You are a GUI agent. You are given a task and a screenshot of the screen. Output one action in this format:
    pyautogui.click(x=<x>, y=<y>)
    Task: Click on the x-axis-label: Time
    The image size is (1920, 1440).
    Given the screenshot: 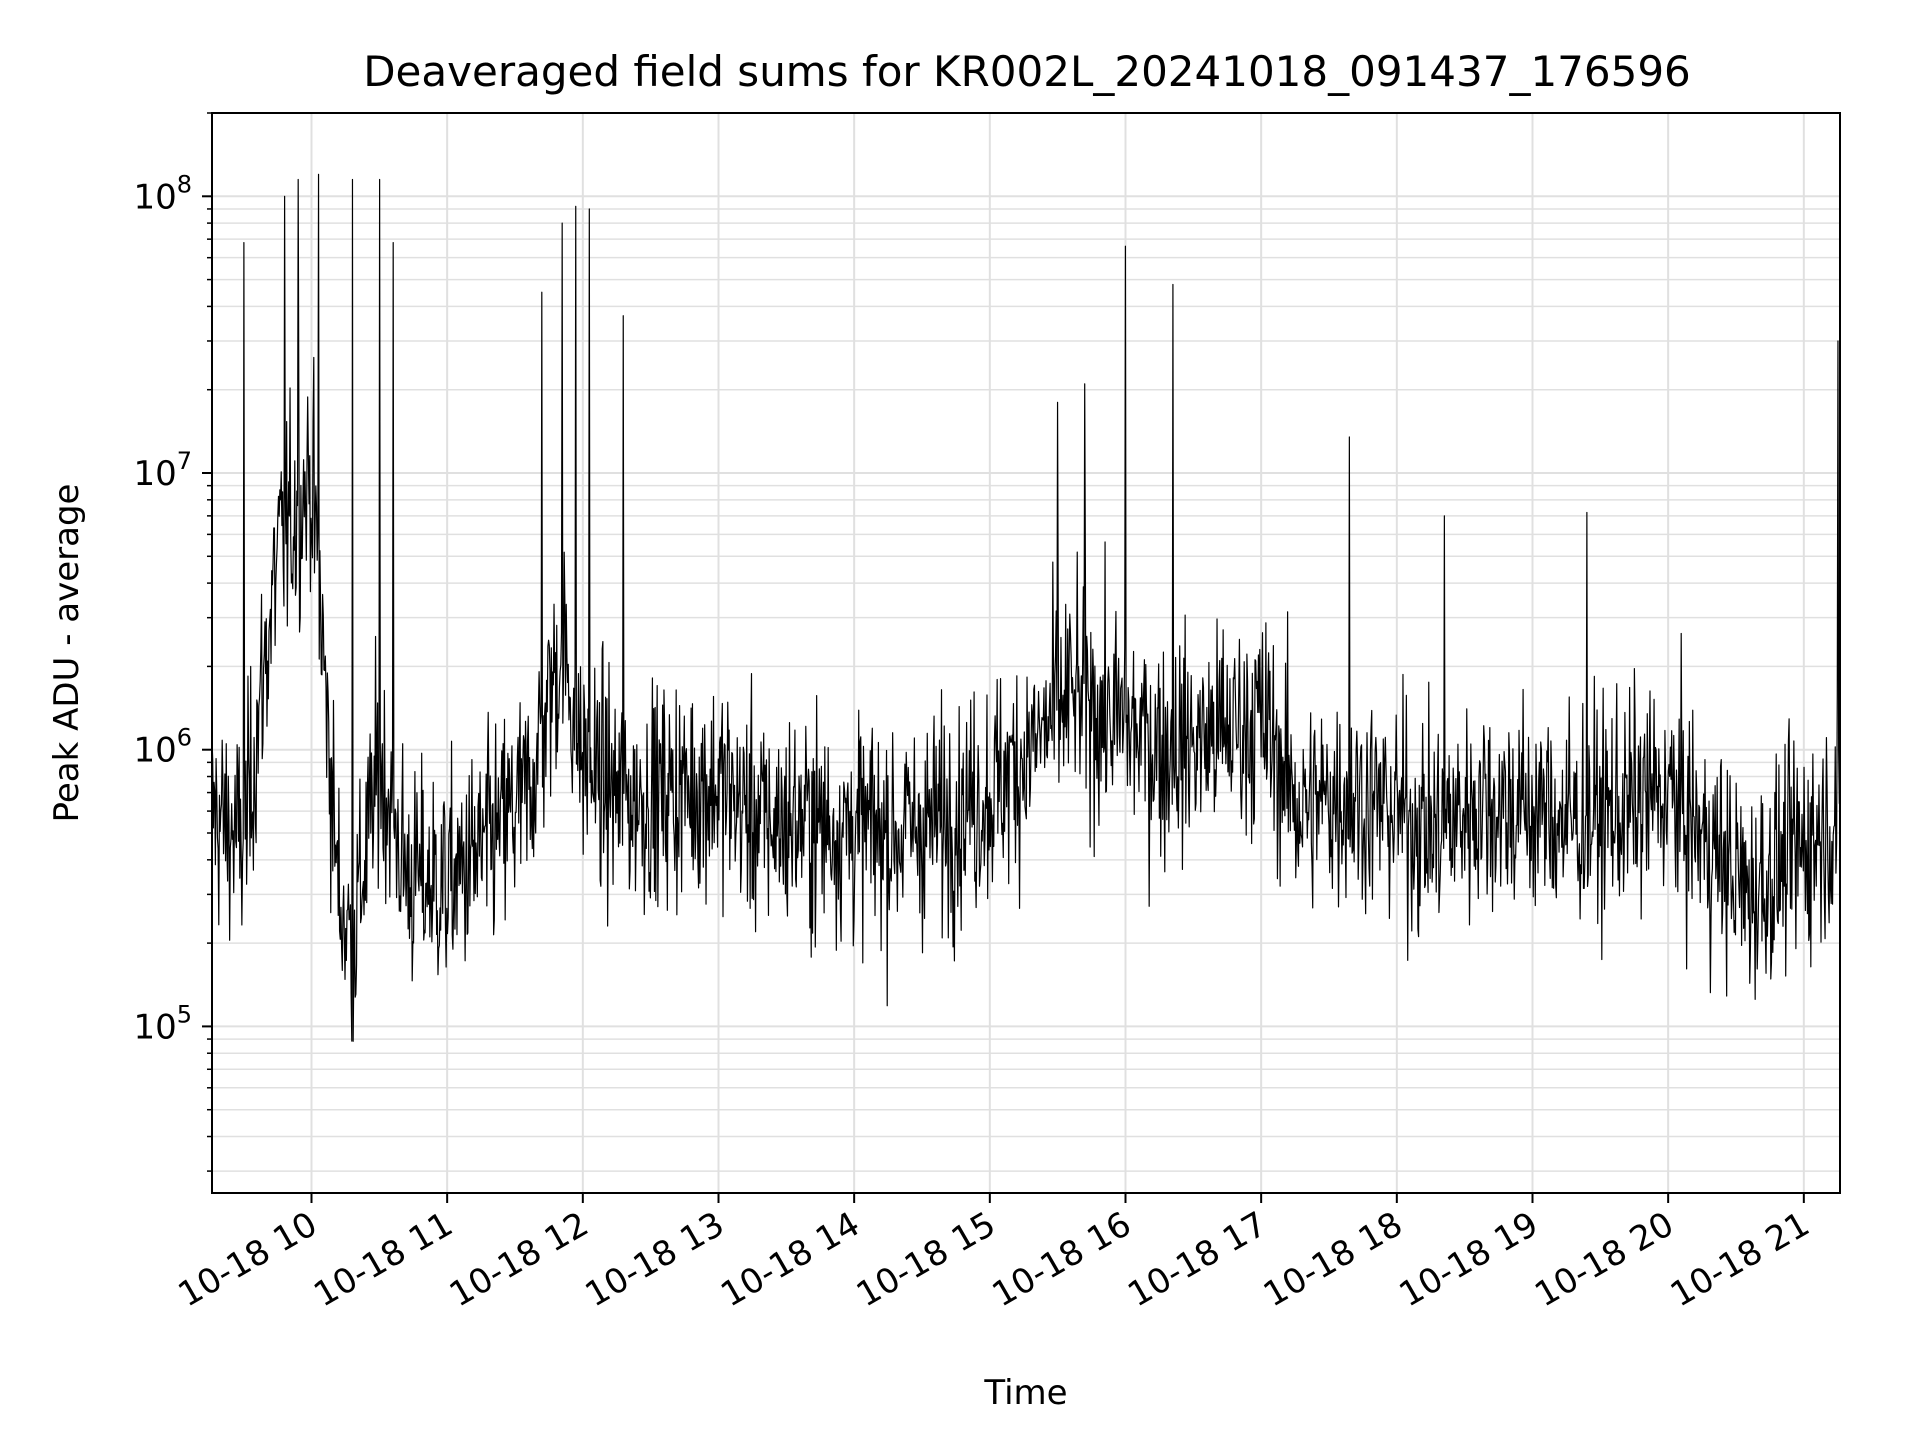 What is the action you would take?
    pyautogui.click(x=1025, y=1393)
    